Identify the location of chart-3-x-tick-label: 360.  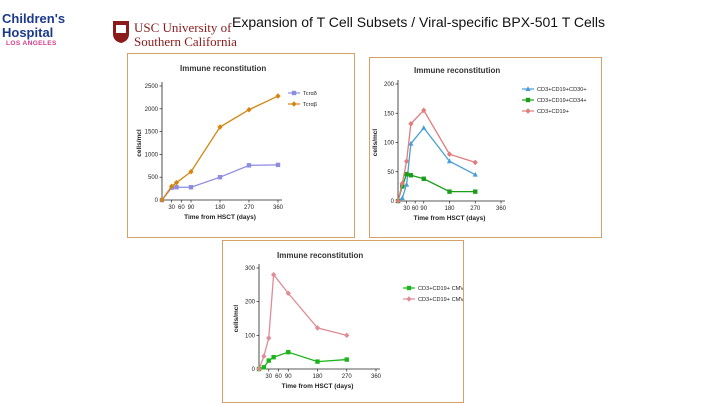
(376, 377).